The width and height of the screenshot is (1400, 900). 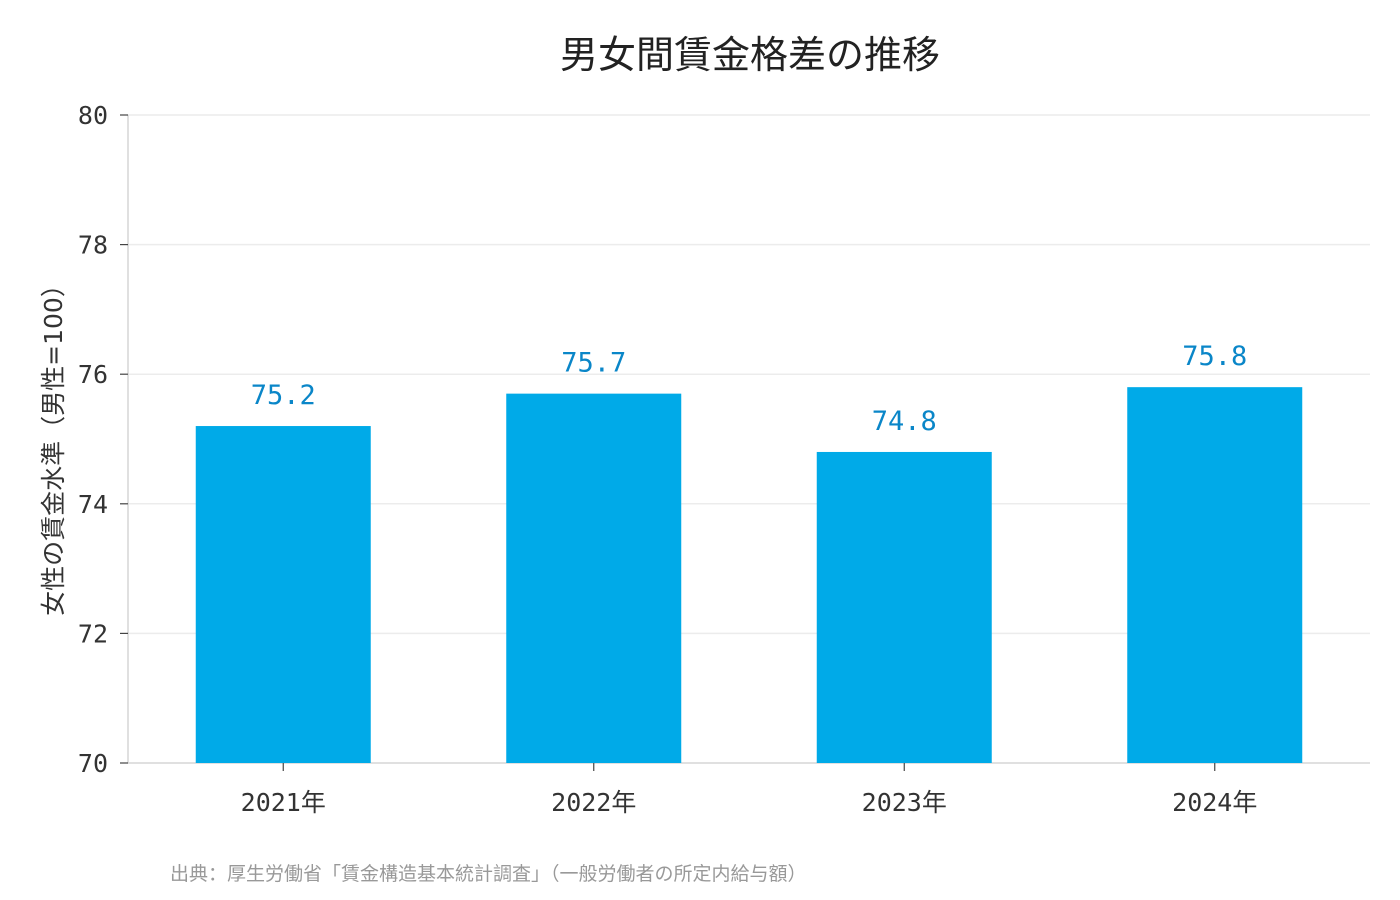 What do you see at coordinates (93, 763) in the screenshot?
I see `y-tick-label: 70` at bounding box center [93, 763].